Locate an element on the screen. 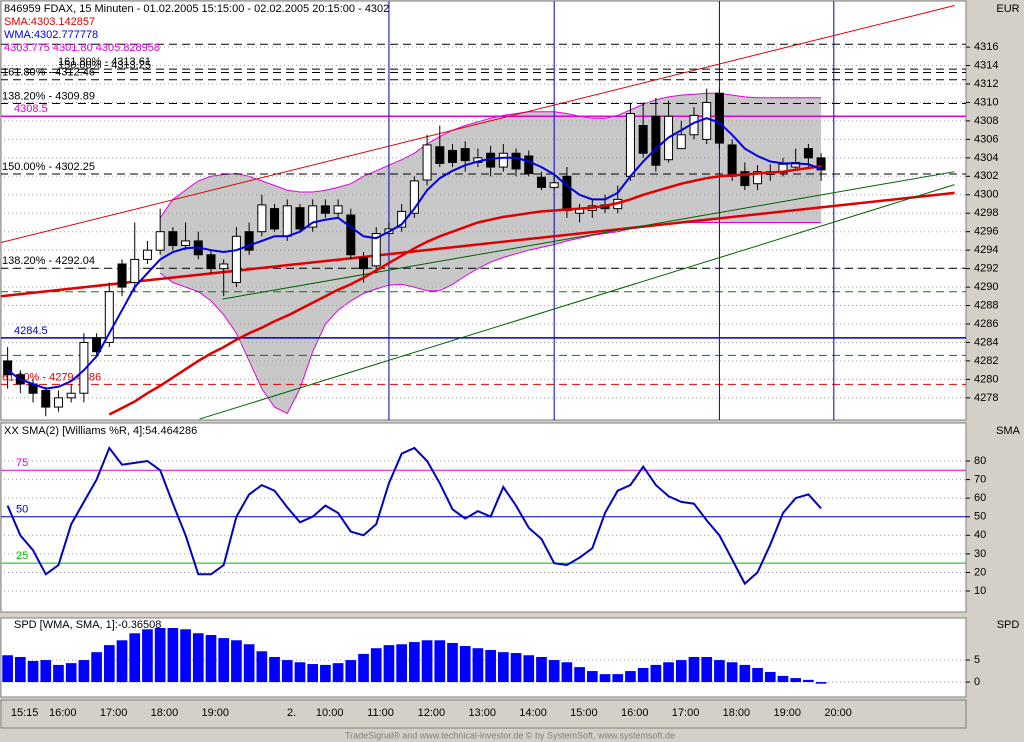 This screenshot has width=1024, height=742. x-tick-label: 17:00 is located at coordinates (686, 713).